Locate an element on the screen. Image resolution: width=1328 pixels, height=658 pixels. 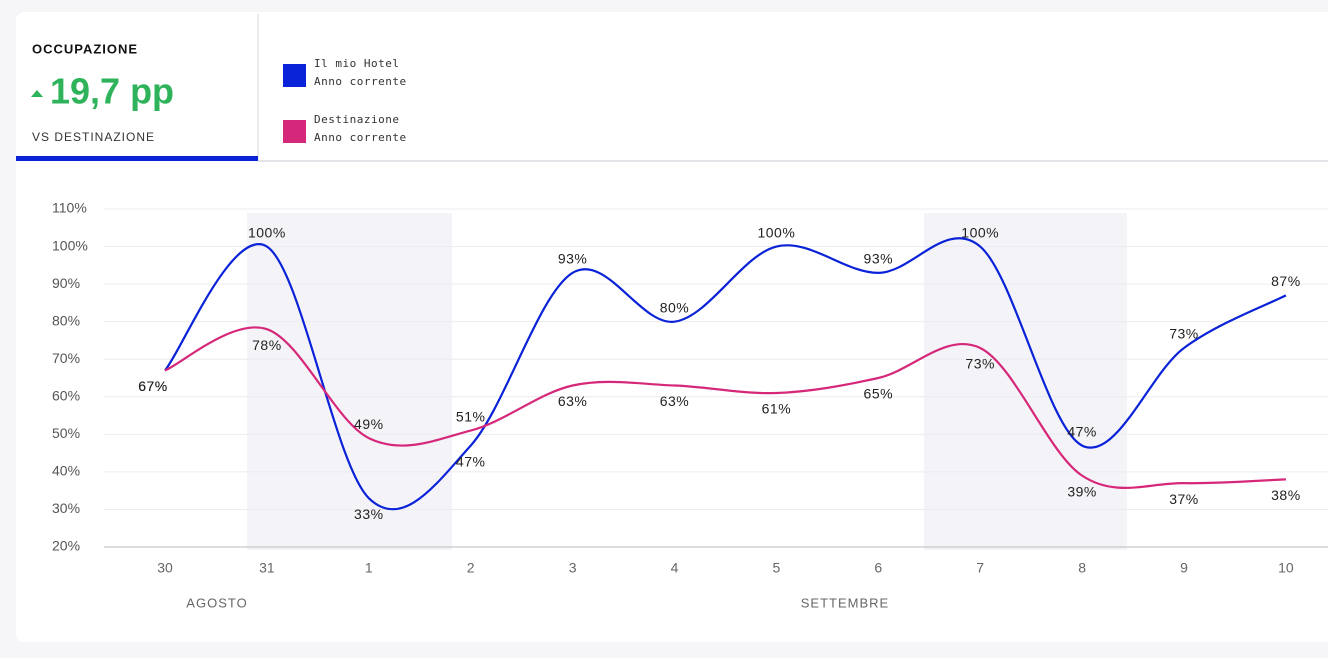
y-tick-label: 70% is located at coordinates (66, 358).